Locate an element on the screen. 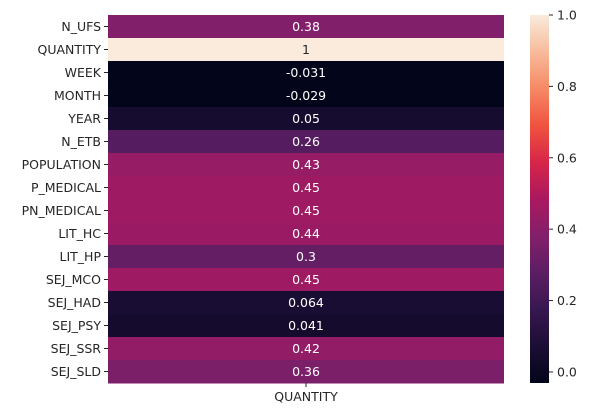  cell-value-label: 0.3 is located at coordinates (306, 256).